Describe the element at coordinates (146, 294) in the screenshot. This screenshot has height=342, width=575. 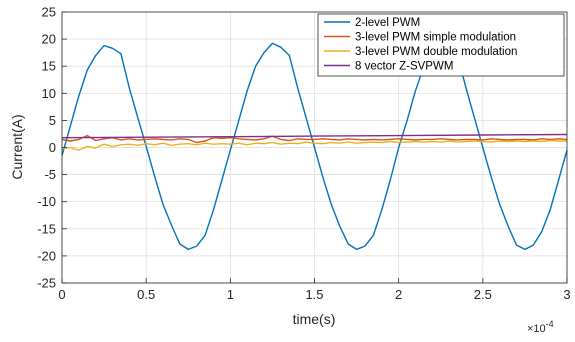
I see `x-tick-label: 0.5` at that location.